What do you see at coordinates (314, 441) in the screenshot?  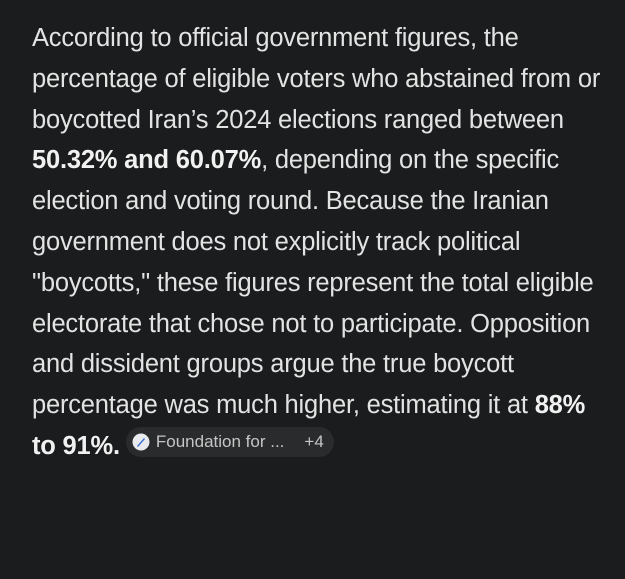 I see `citation-more: +4` at bounding box center [314, 441].